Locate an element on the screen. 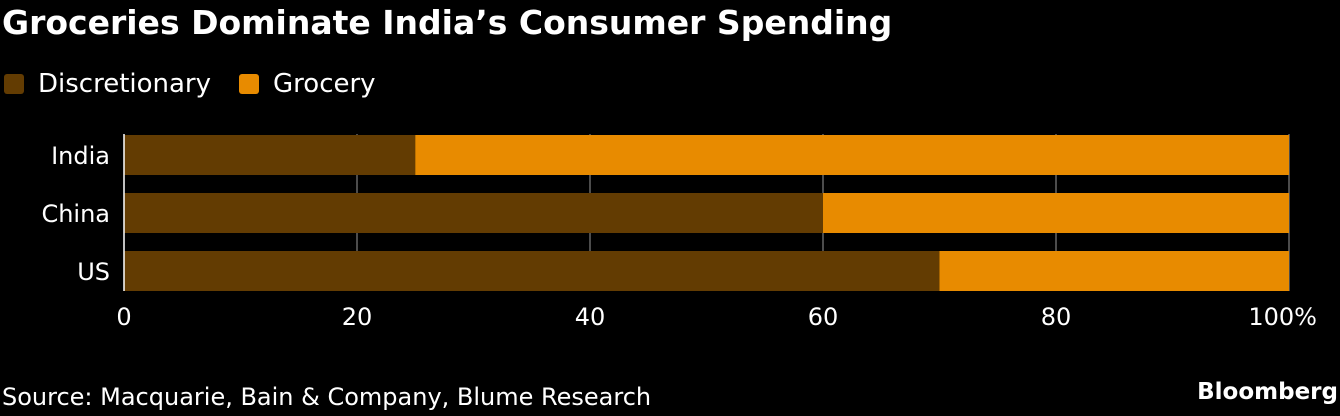  x-tick-label-60: 60 is located at coordinates (823, 316).